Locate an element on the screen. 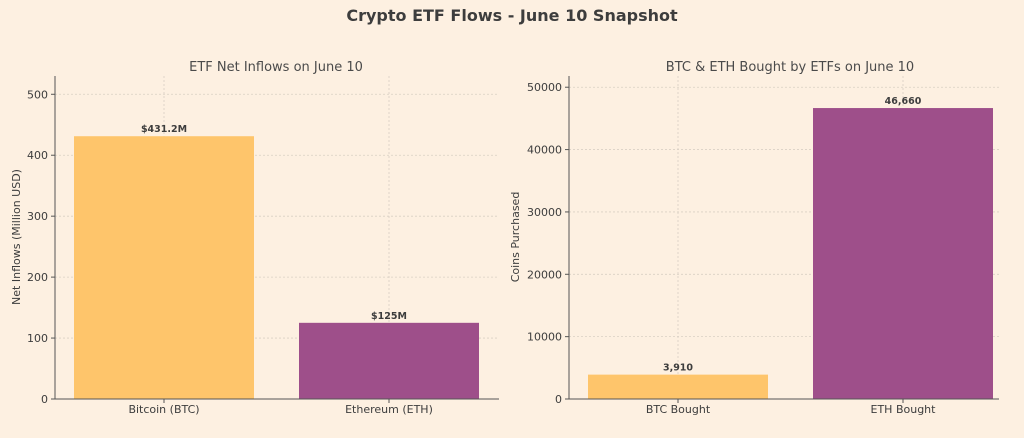 This screenshot has width=1024, height=438. coins-ytick-label: 10000 is located at coordinates (544, 337).